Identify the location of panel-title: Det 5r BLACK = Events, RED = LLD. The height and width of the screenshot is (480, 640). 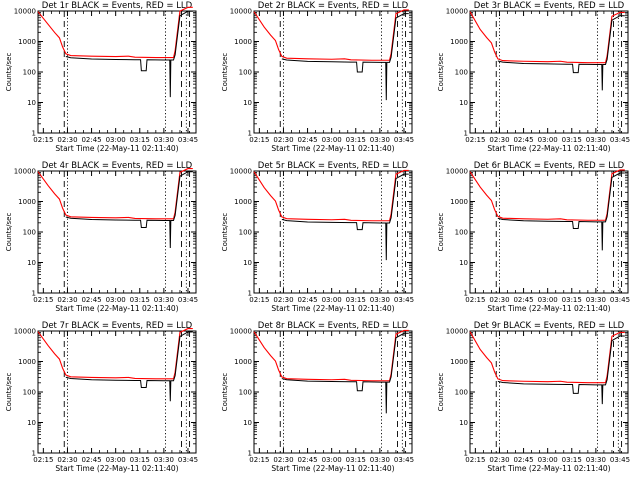
(333, 166).